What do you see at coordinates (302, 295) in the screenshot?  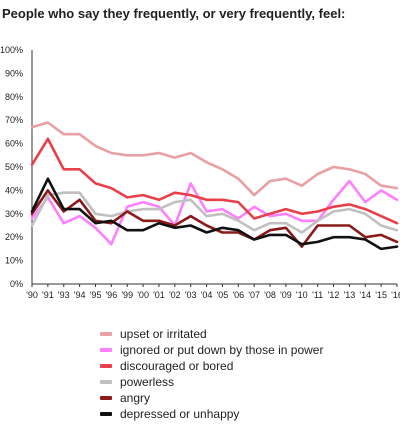 I see `x-tick-label: '10` at bounding box center [302, 295].